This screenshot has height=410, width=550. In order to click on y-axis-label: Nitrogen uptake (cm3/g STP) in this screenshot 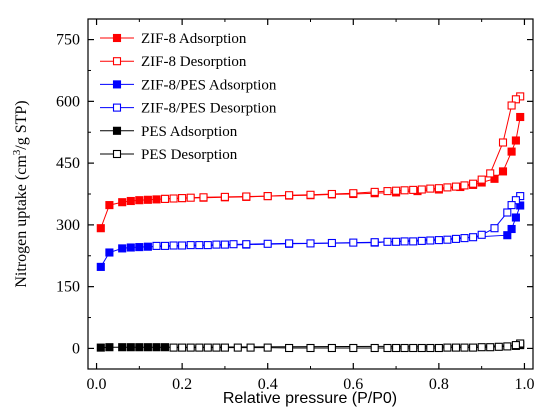, I will do `click(20, 193)`.